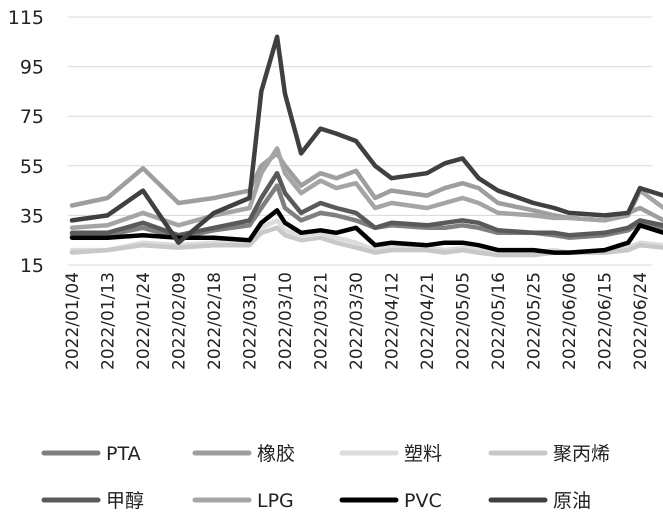 This screenshot has width=663, height=524. What do you see at coordinates (26, 142) in the screenshot?
I see `y-axis-ticks: 15 35 55 75 95 115` at bounding box center [26, 142].